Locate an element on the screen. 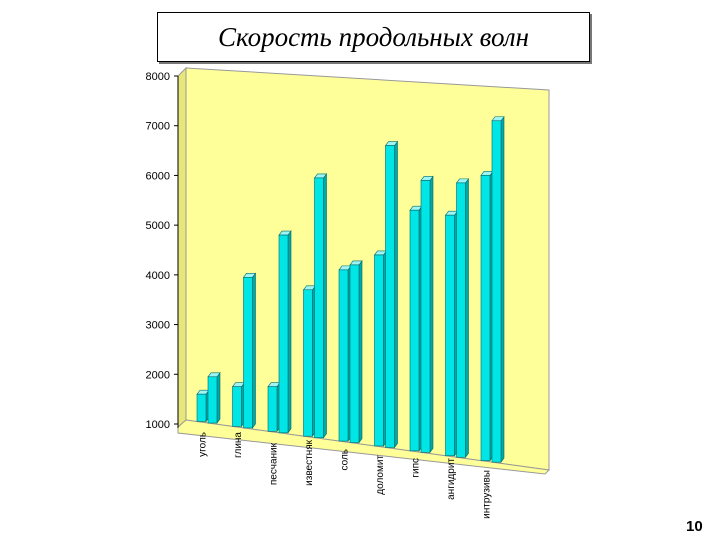 The height and width of the screenshot is (540, 720). bar-9-series-2-side is located at coordinates (502, 289).